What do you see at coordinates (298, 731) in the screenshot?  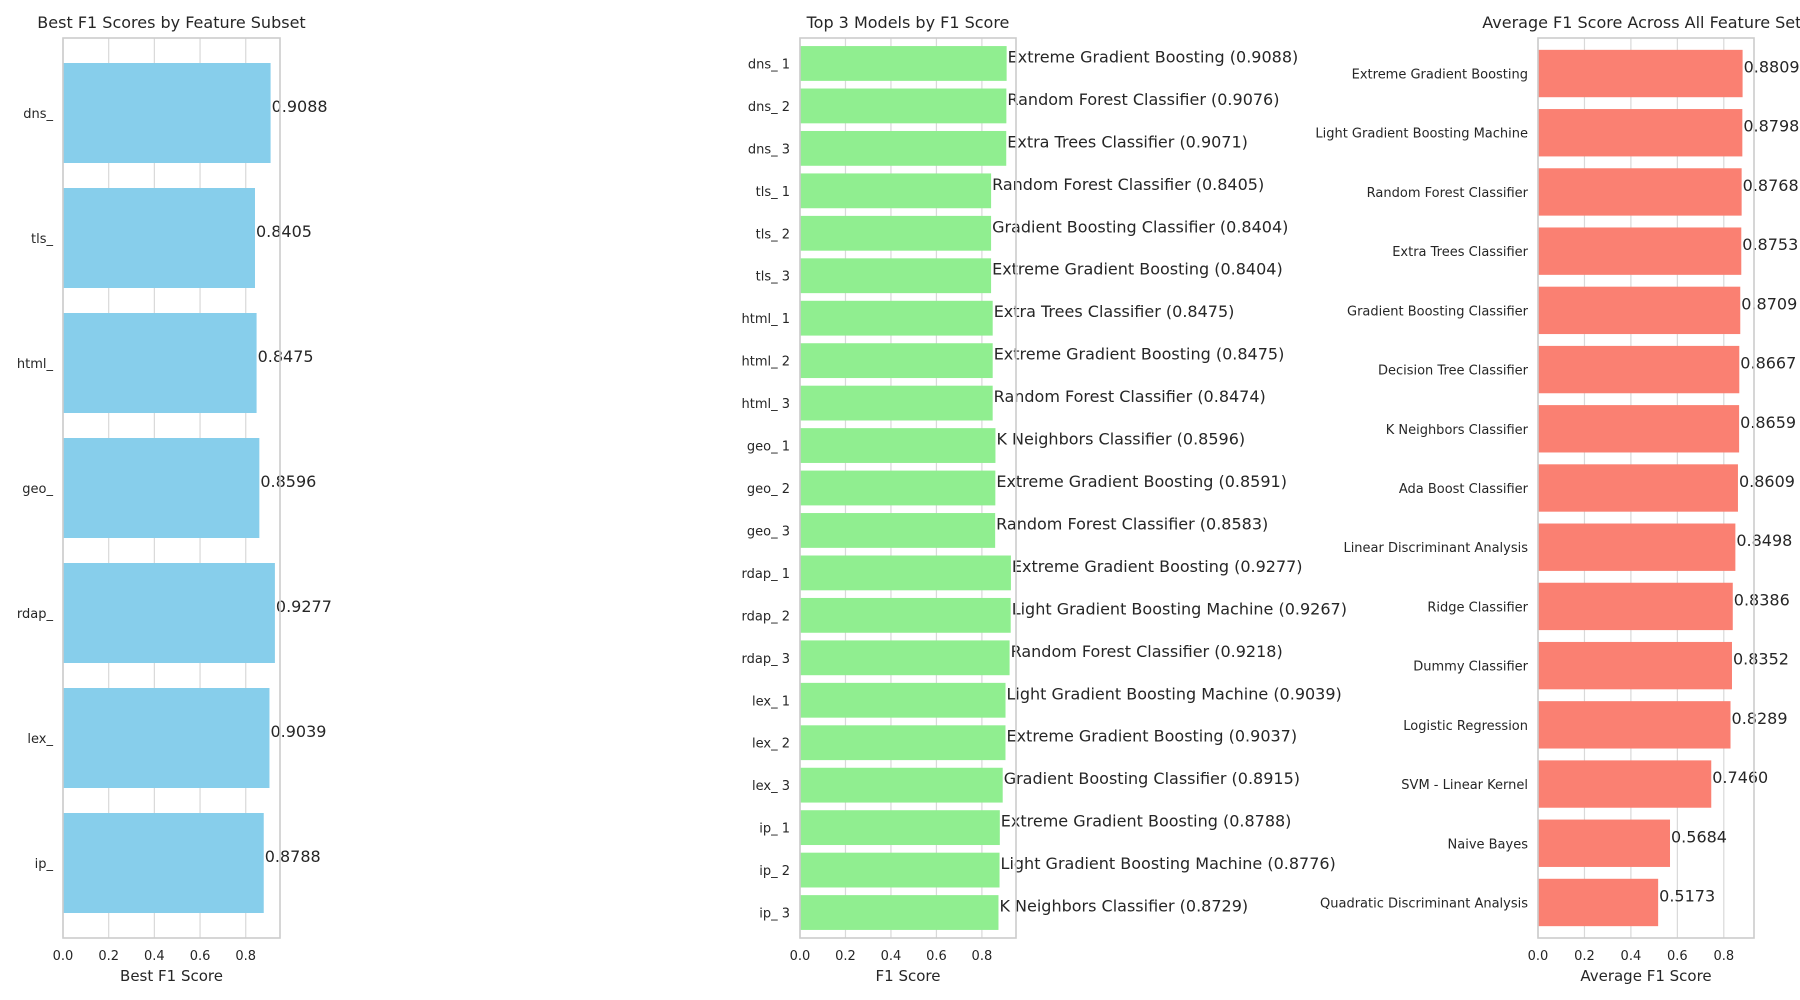 I see `value-label: 0.9039` at bounding box center [298, 731].